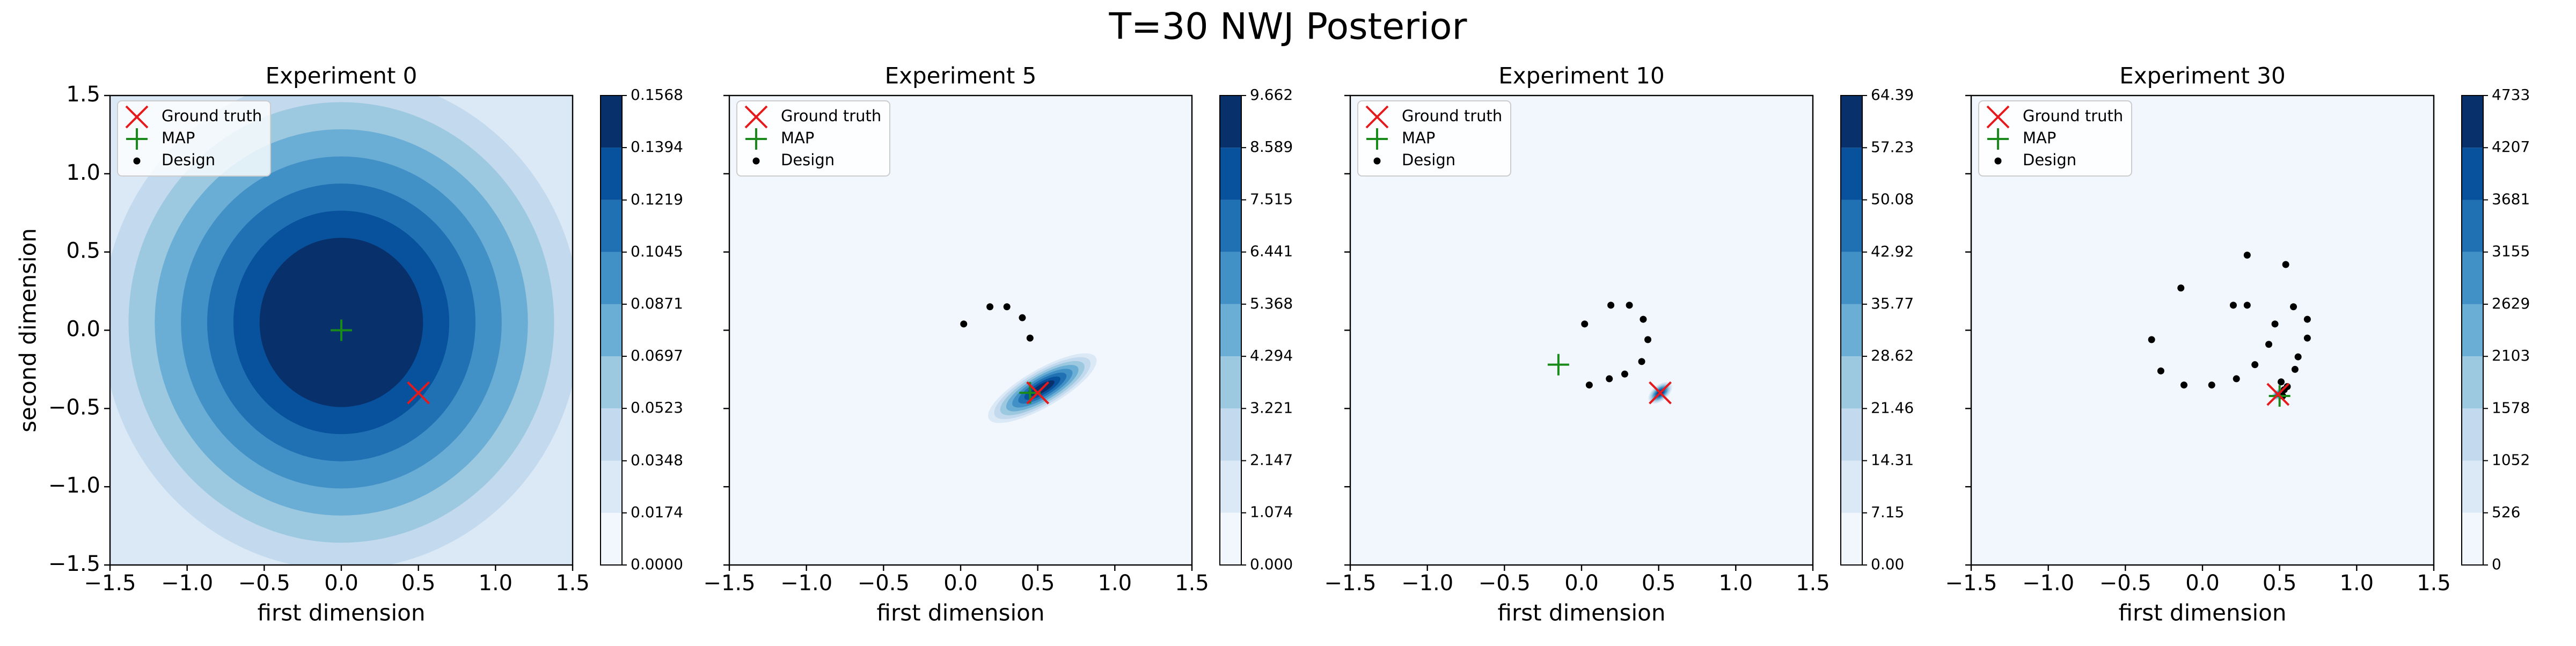 This screenshot has height=646, width=2576. I want to click on colorbar-tick-label: 0.0523, so click(657, 407).